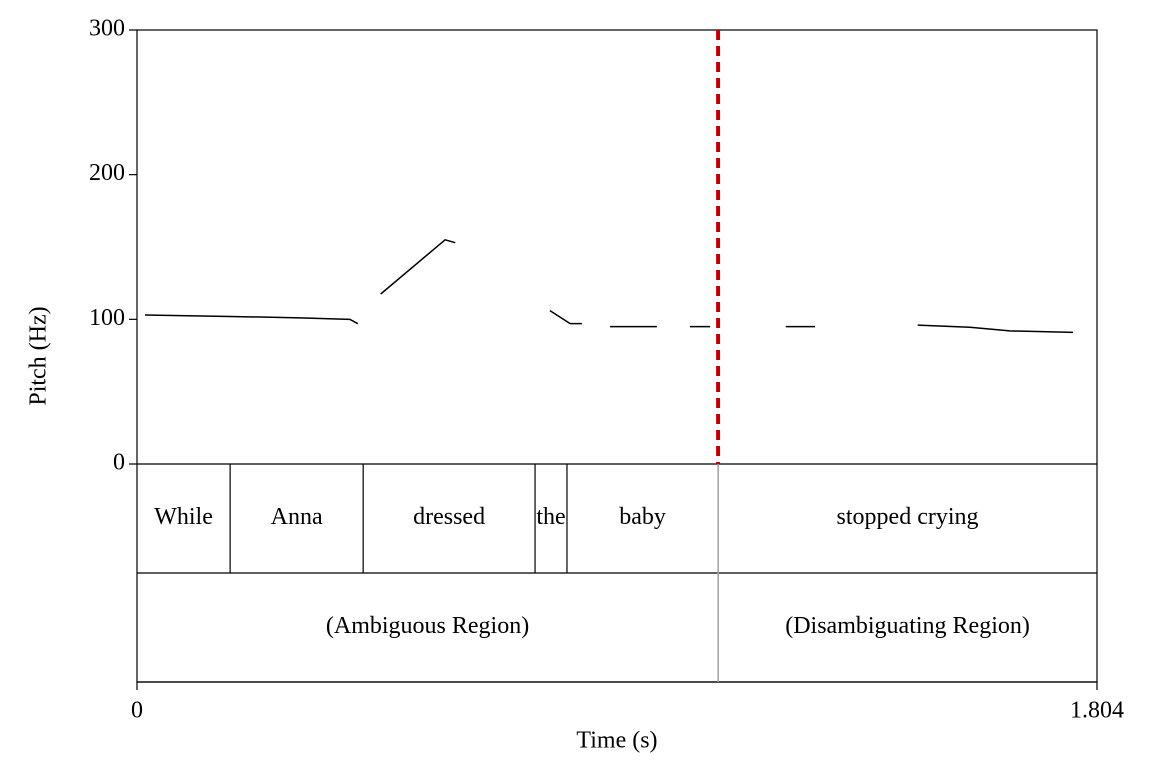 Image resolution: width=1169 pixels, height=772 pixels. I want to click on tier-label: (Ambiguous Region), so click(427, 626).